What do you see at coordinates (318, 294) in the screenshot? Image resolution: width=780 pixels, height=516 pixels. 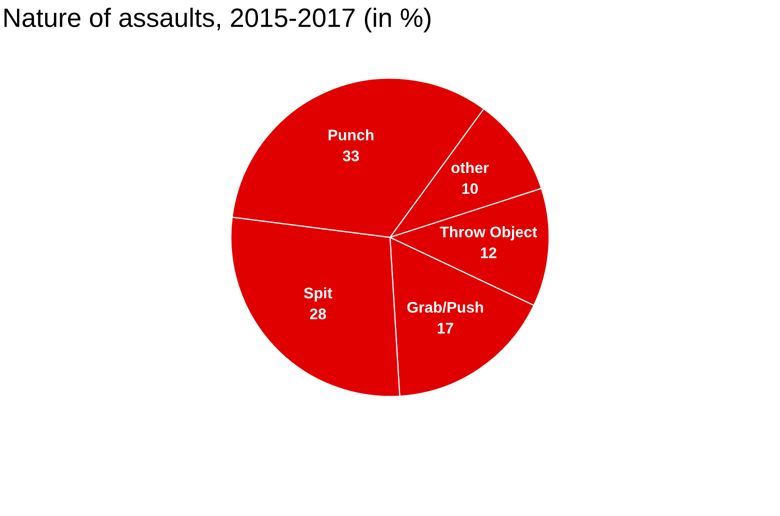 I see `slice-label: Spit` at bounding box center [318, 294].